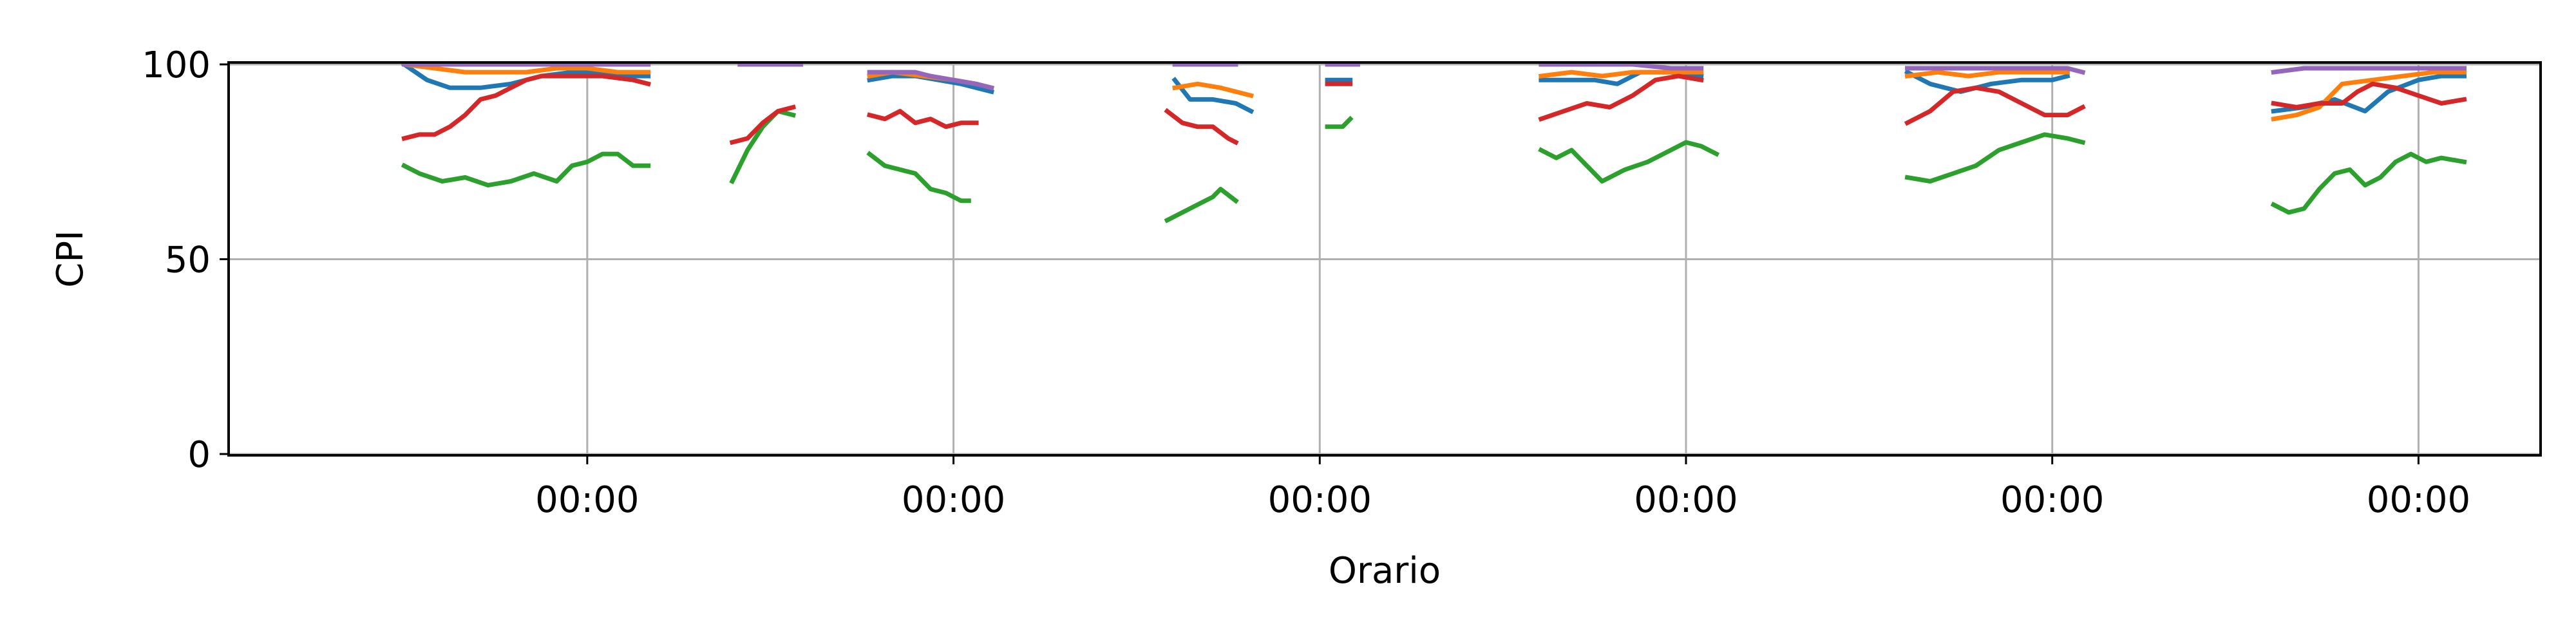 This screenshot has width=2576, height=644. Describe the element at coordinates (1385, 571) in the screenshot. I see `x-axis-title: Orario` at that location.